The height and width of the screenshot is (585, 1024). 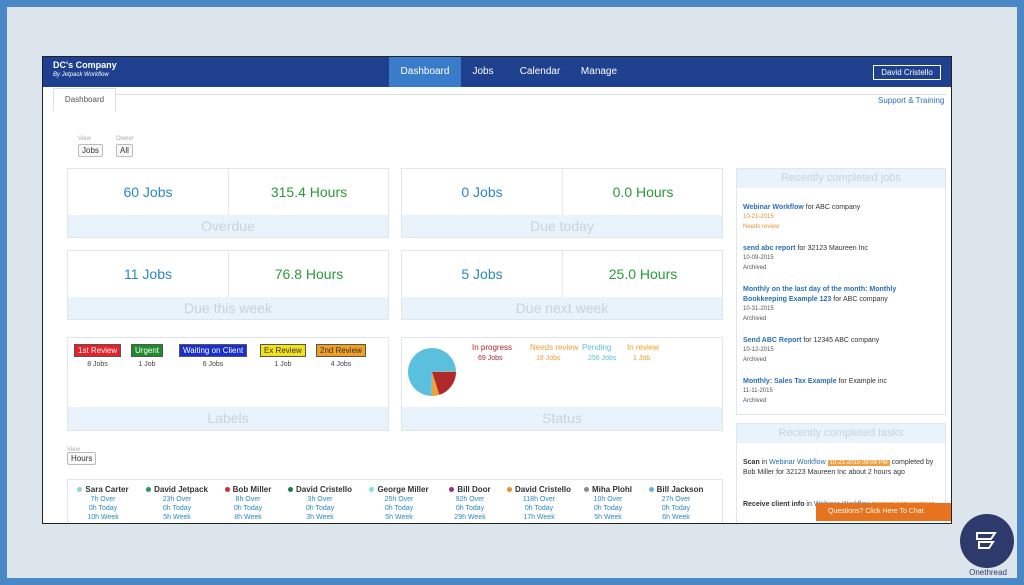 What do you see at coordinates (483, 71) in the screenshot?
I see `nav-item: Jobs` at bounding box center [483, 71].